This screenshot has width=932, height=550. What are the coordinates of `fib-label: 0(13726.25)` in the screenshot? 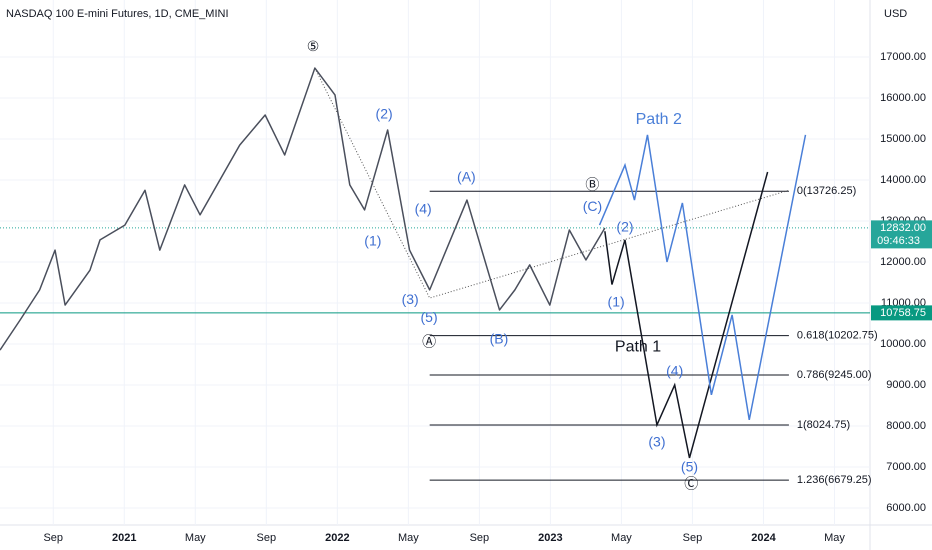 It's located at (826, 191).